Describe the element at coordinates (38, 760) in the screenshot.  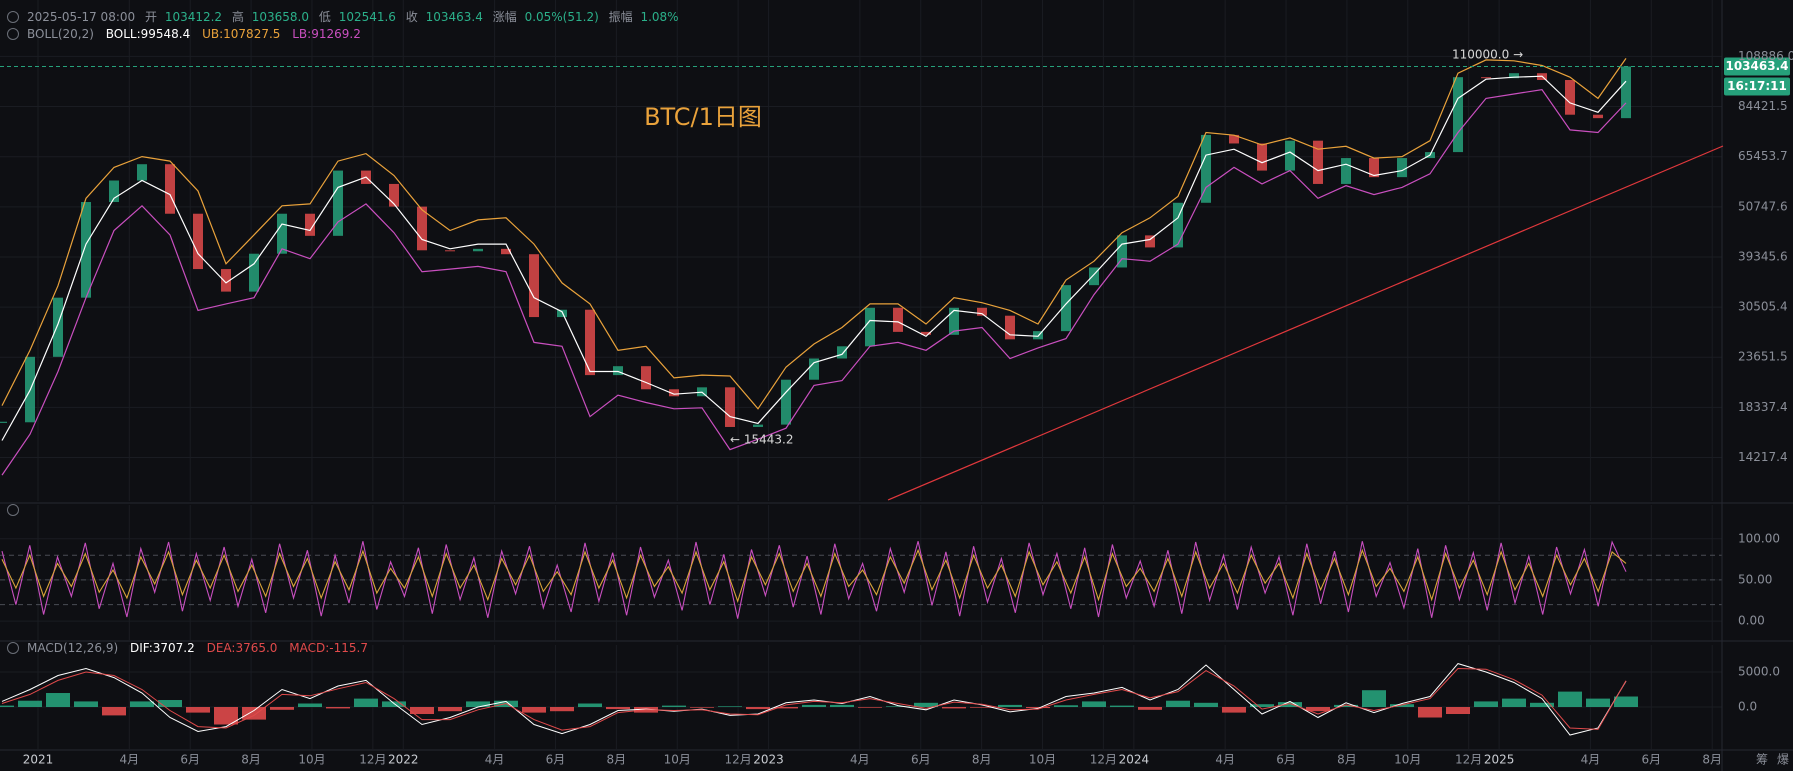
I see `x-tick-label: 2021` at that location.